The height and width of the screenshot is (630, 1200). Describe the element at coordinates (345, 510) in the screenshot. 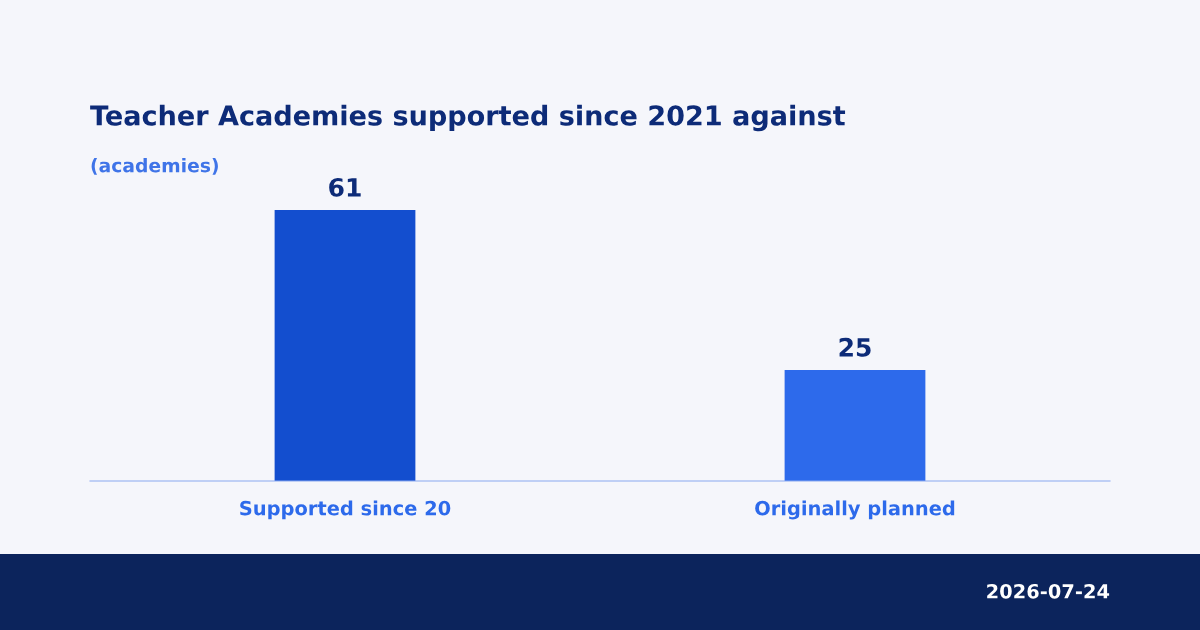

I see `x-tick-label: Supported since 20` at that location.